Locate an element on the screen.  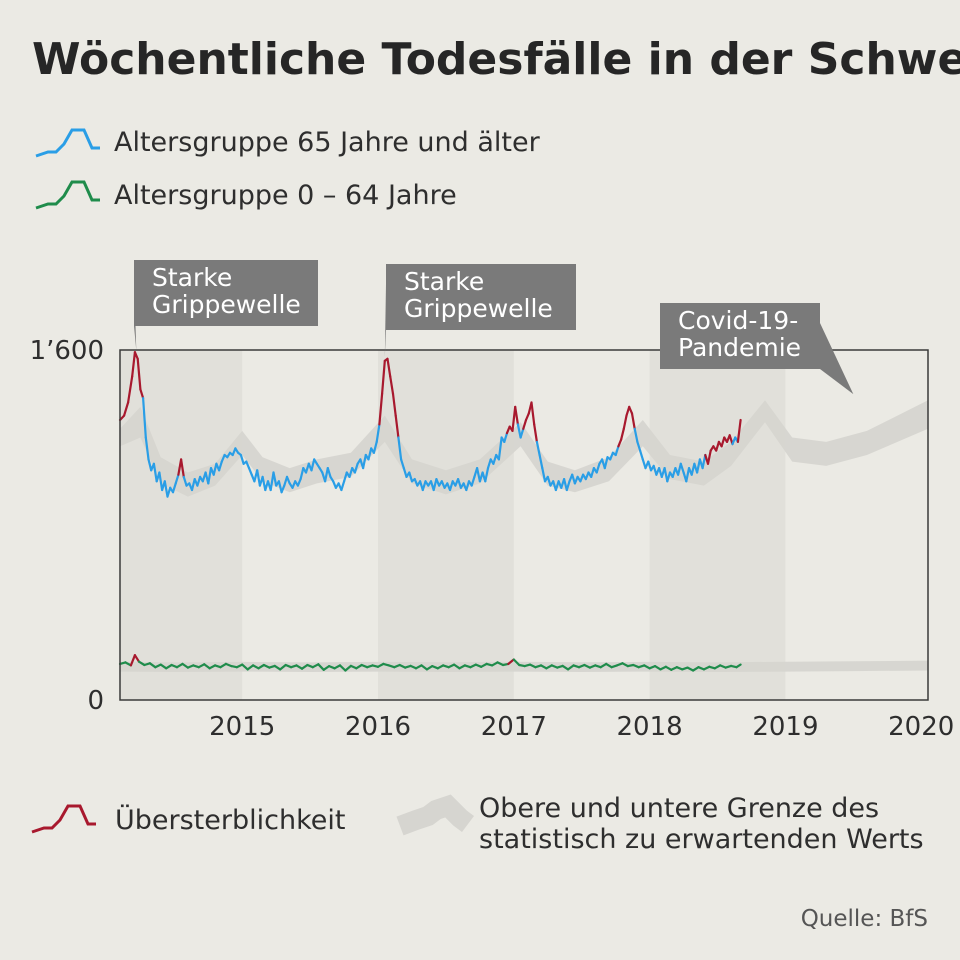
legend-65plus: Altersgruppe 65 Jahre und älter is located at coordinates (288, 142).